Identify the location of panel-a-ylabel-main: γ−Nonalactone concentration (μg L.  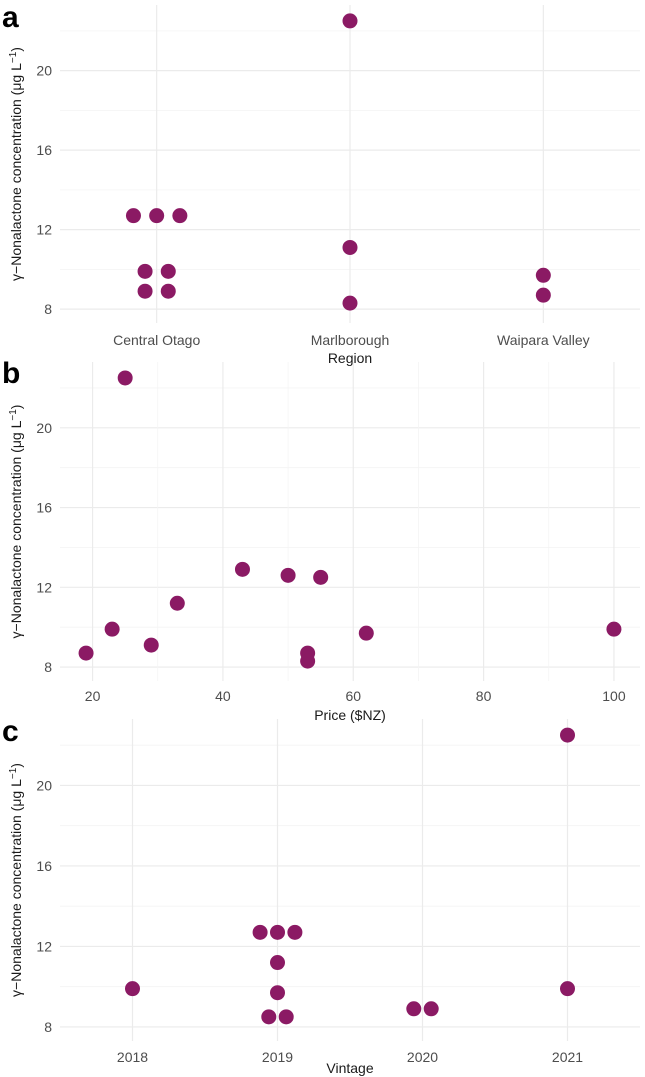
(16, 172).